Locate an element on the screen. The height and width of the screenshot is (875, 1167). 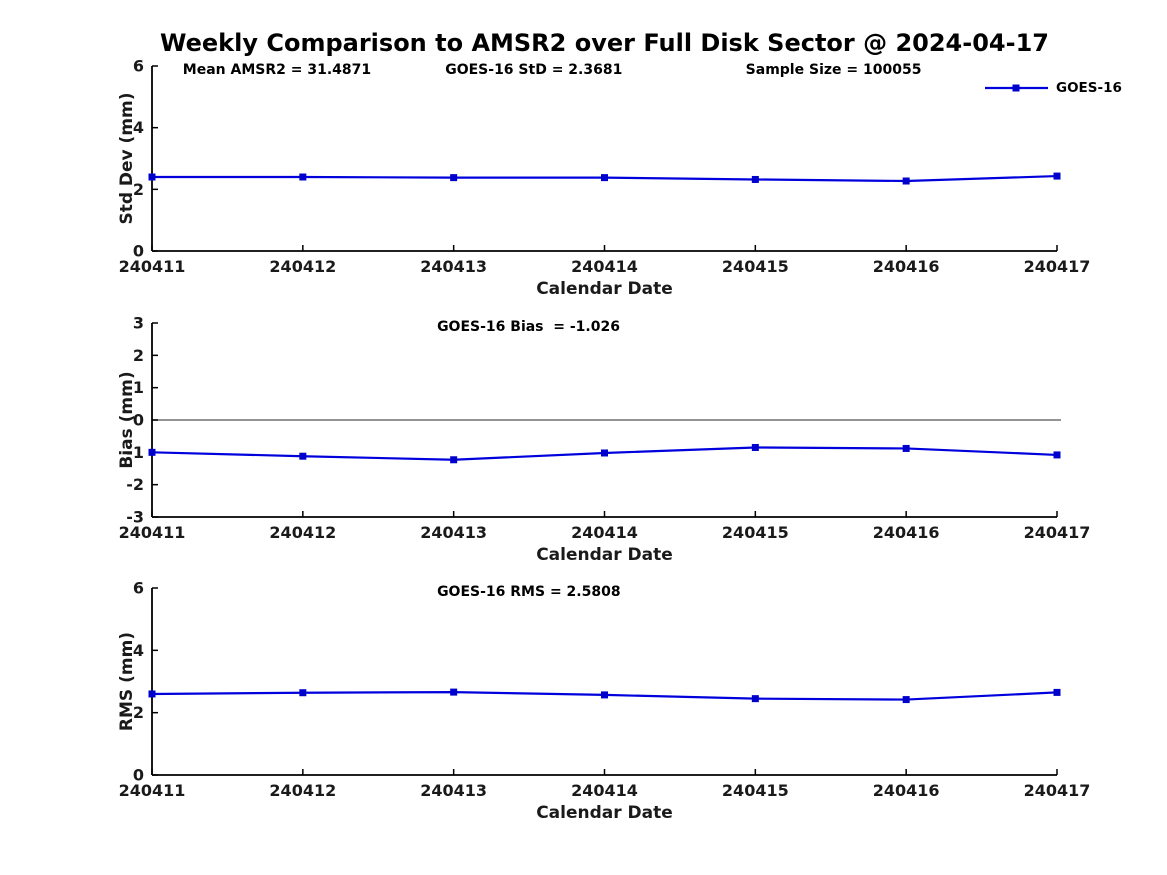
annotation-text: GOES-16 Bias = -1.026 is located at coordinates (528, 327).